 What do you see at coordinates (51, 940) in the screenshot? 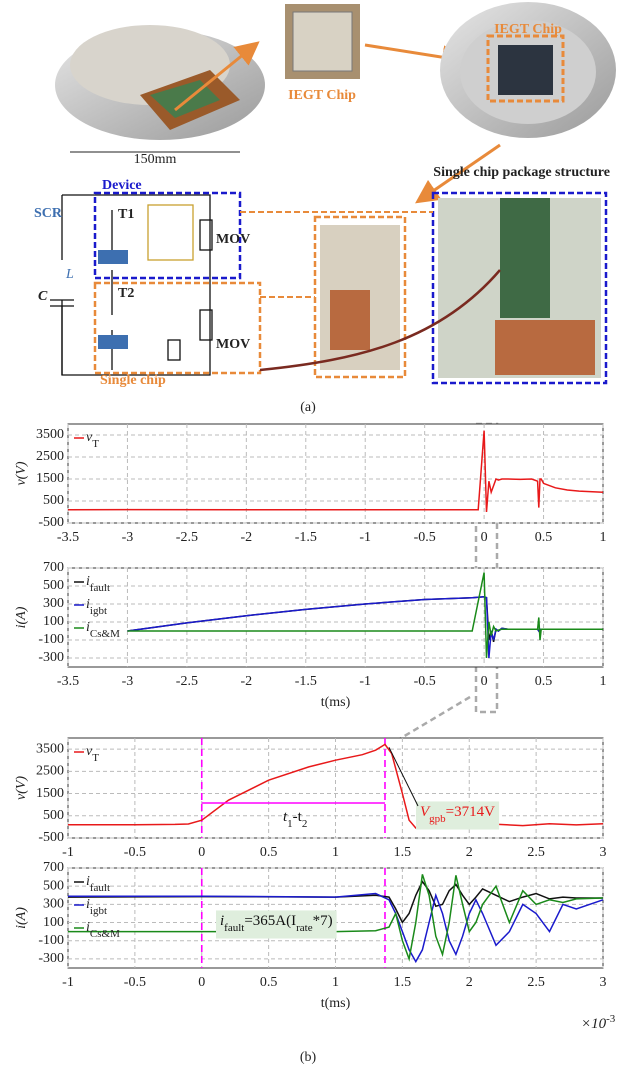
I see `y-tick-label: -100` at bounding box center [51, 940].